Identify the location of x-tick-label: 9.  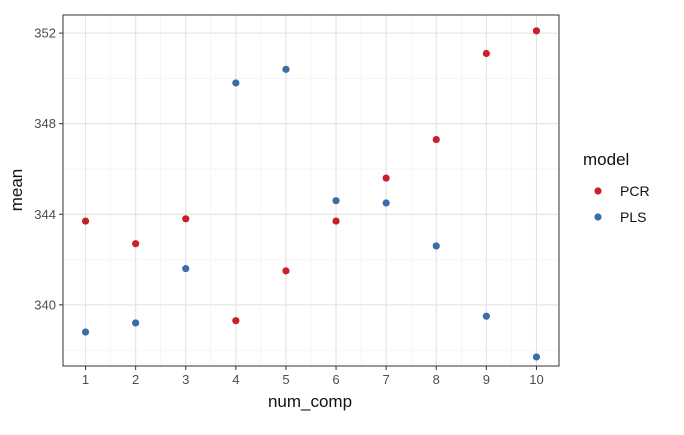
(486, 379).